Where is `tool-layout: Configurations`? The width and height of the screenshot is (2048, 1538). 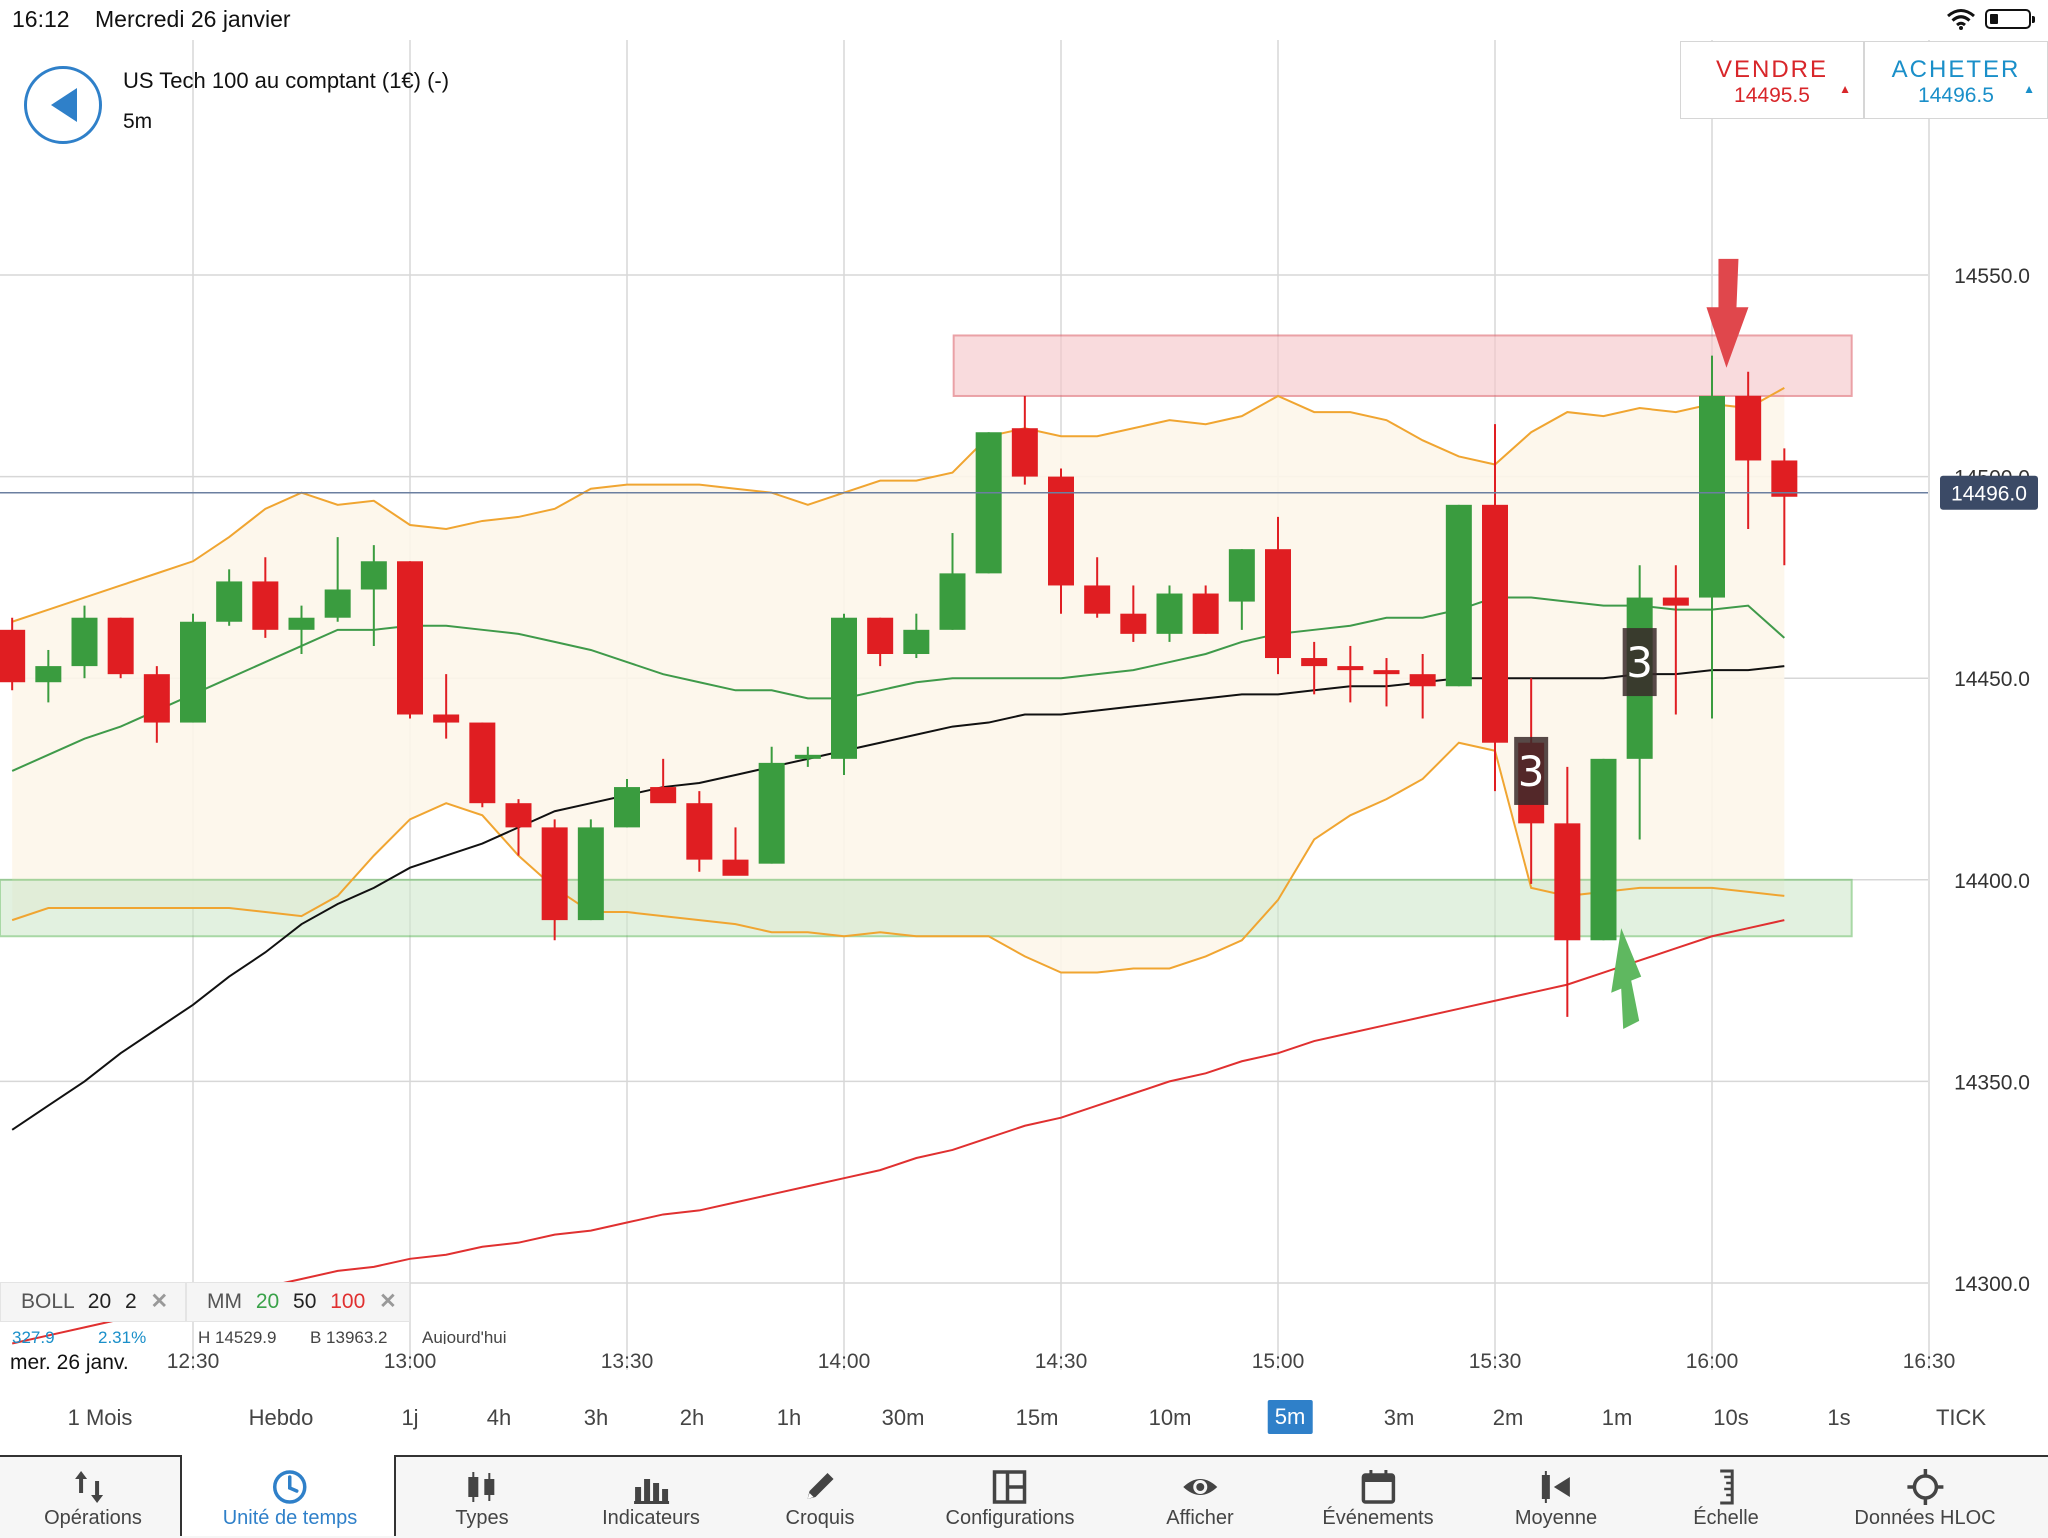 tool-layout: Configurations is located at coordinates (1010, 1497).